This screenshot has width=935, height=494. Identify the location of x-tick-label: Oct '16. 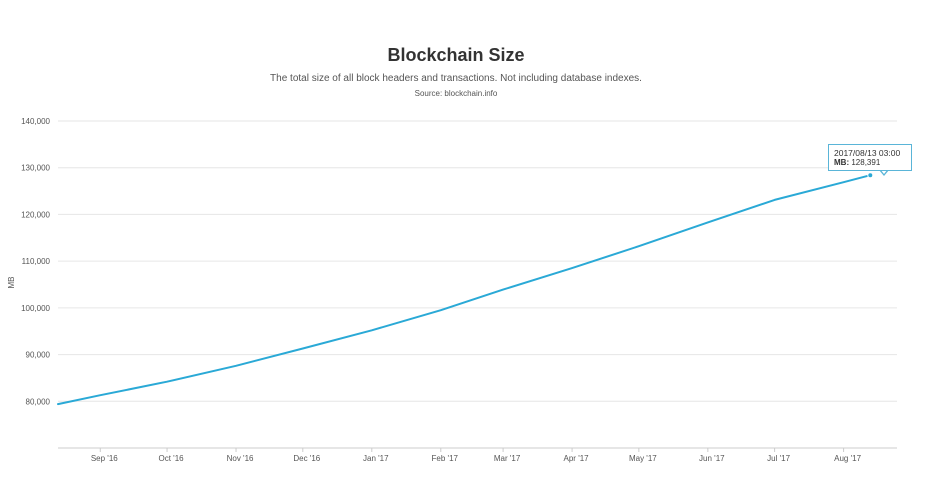
(172, 458).